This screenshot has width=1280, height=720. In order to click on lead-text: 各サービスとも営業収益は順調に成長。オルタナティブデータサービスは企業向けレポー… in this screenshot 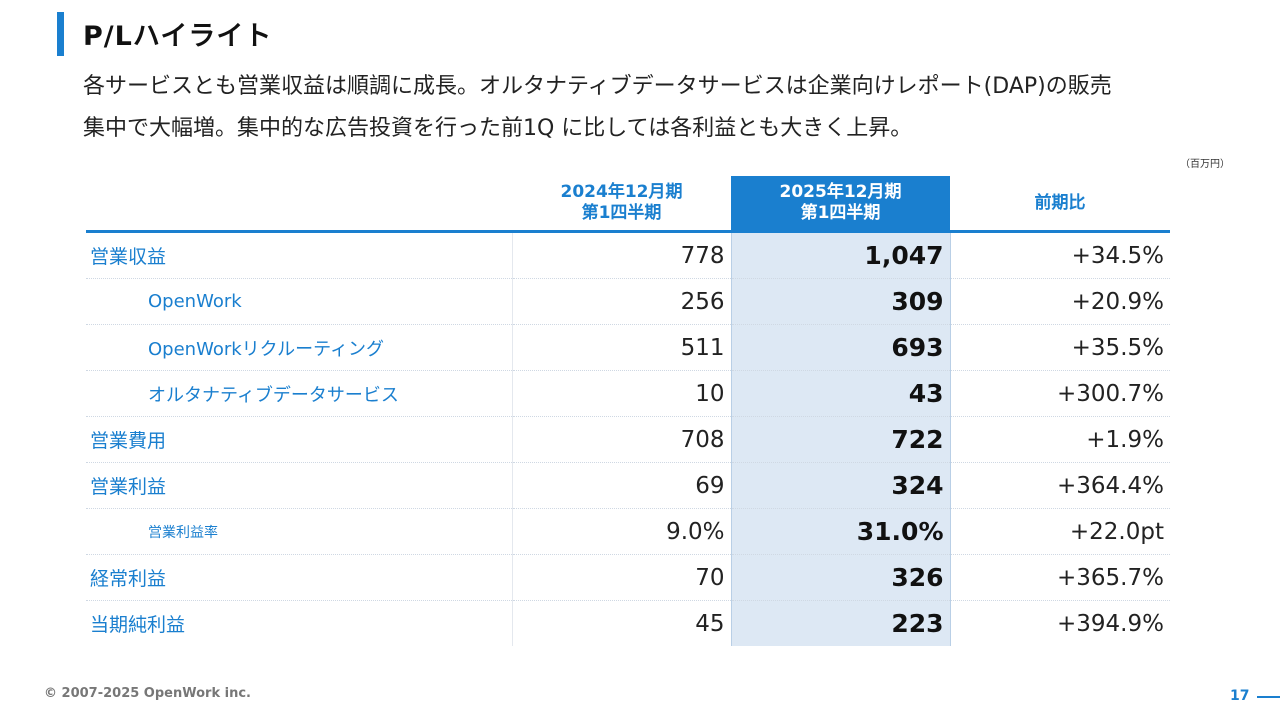, I will do `click(658, 108)`.